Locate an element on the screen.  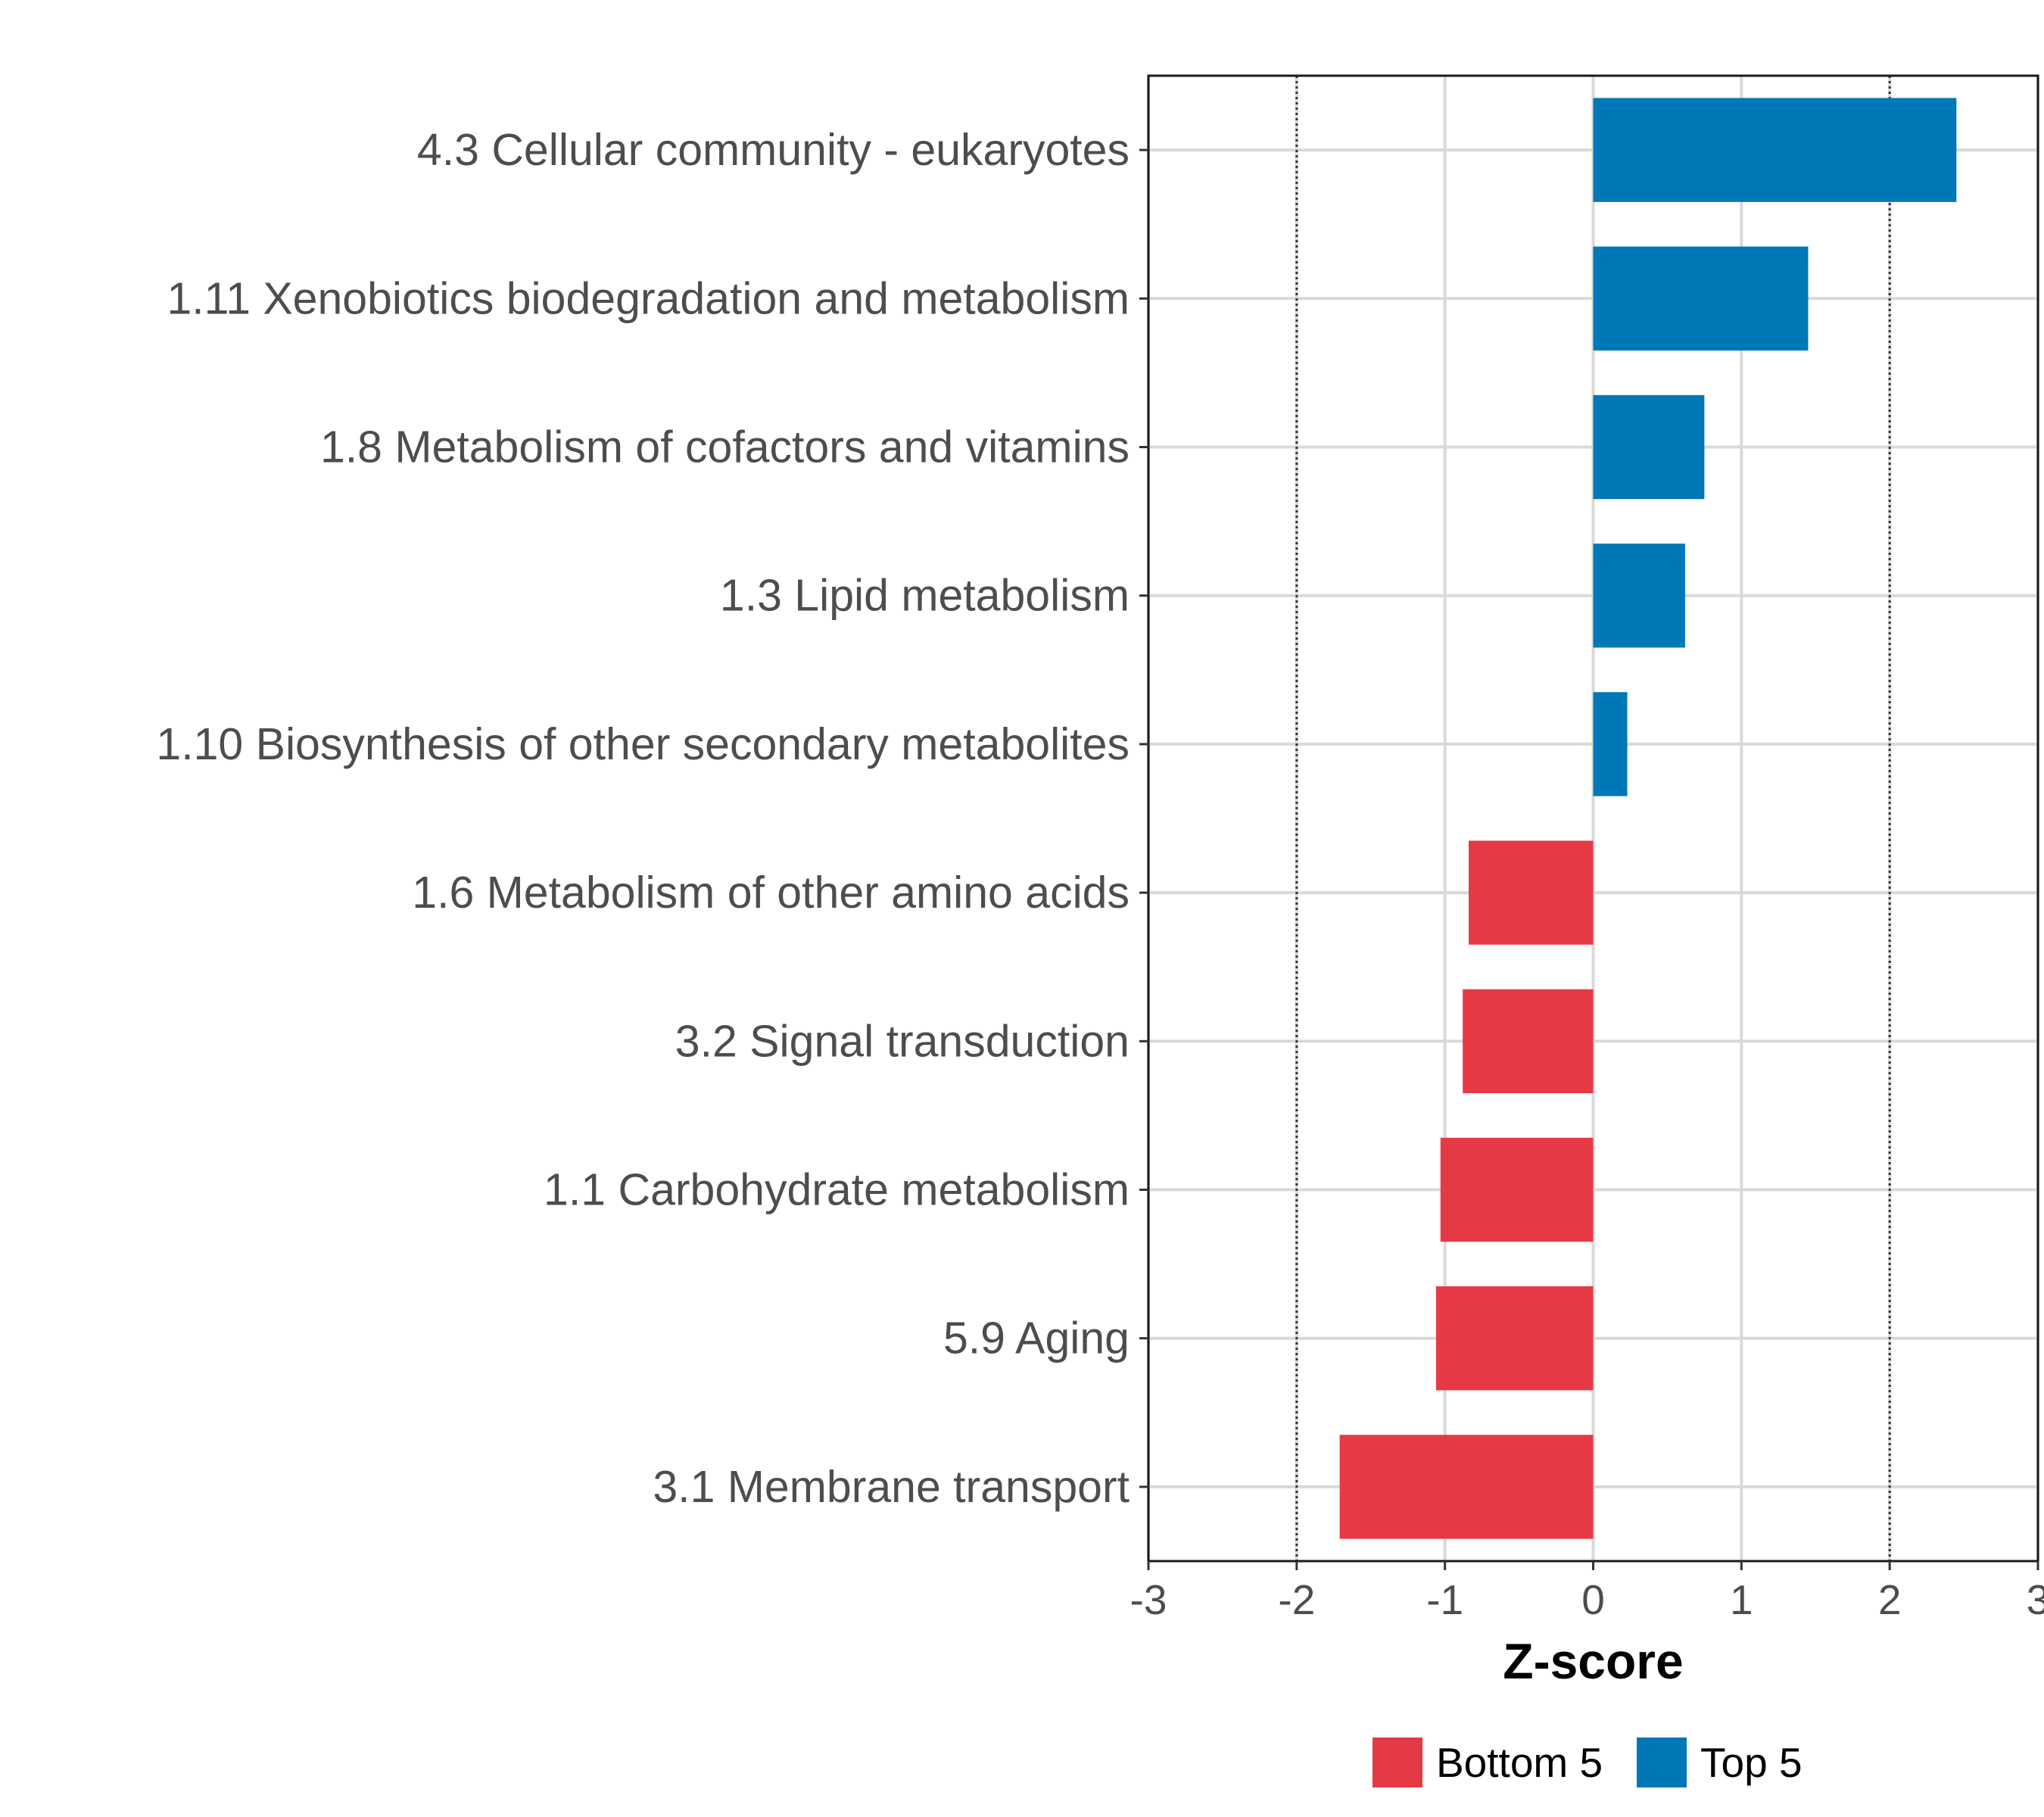
x-tick-label: 1 is located at coordinates (1741, 1599).